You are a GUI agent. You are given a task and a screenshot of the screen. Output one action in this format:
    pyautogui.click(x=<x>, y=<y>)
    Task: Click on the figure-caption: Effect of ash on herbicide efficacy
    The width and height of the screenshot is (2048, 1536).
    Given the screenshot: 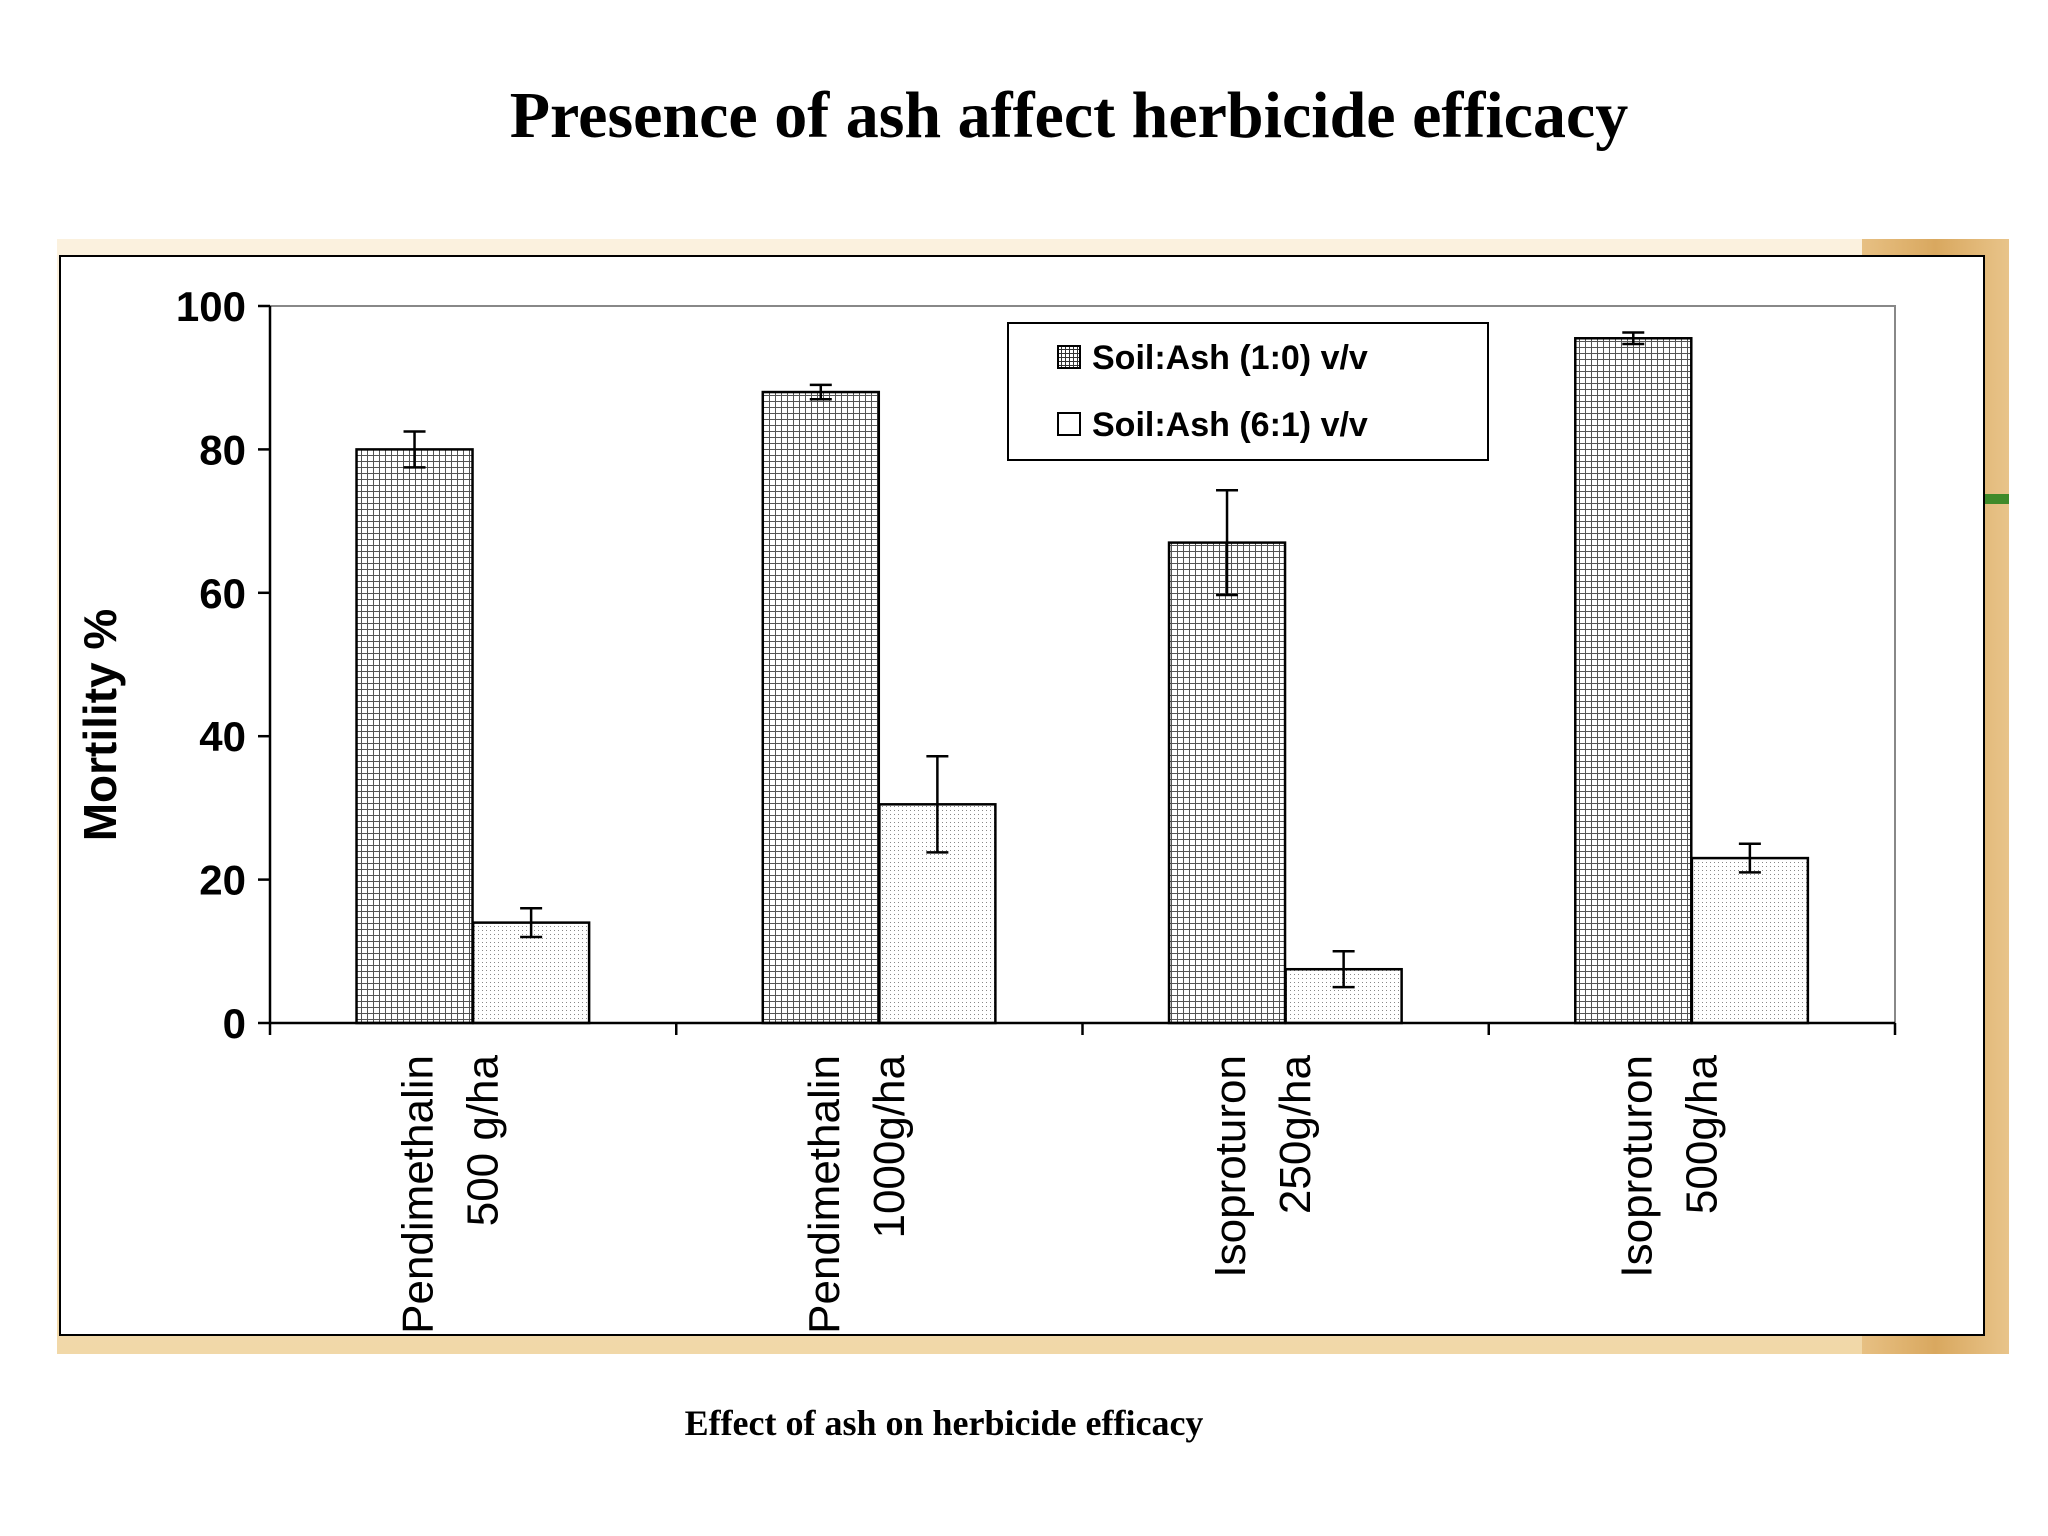 What is the action you would take?
    pyautogui.click(x=944, y=1423)
    